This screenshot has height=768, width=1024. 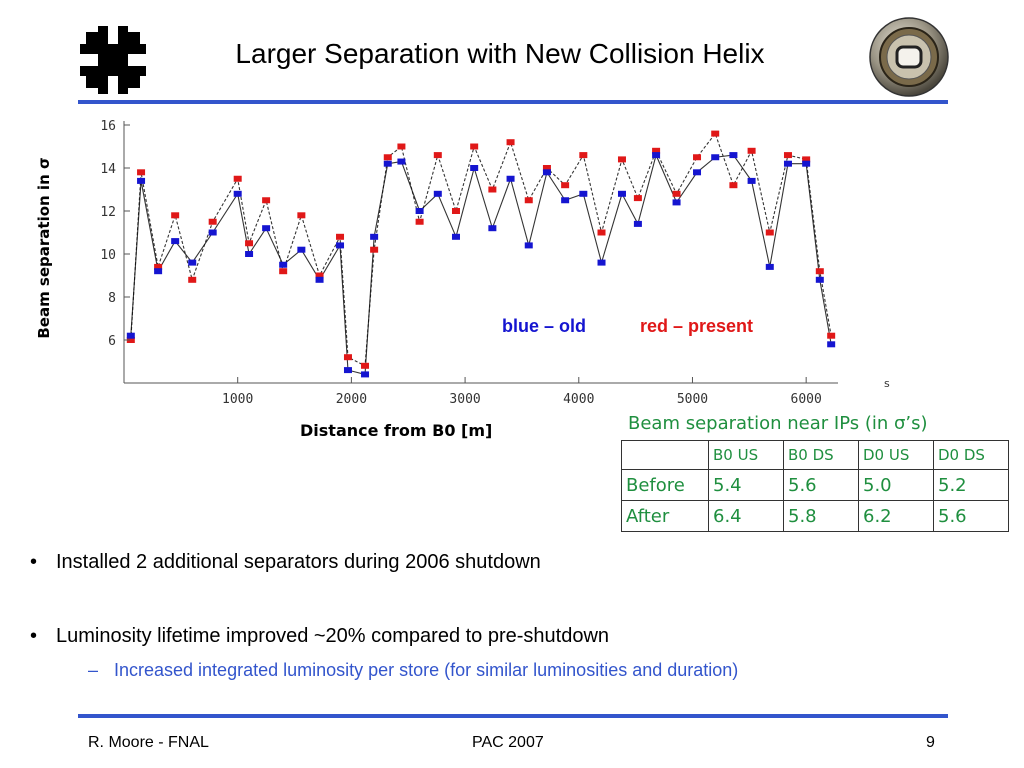 I want to click on x-unit-mark: s, so click(x=887, y=383).